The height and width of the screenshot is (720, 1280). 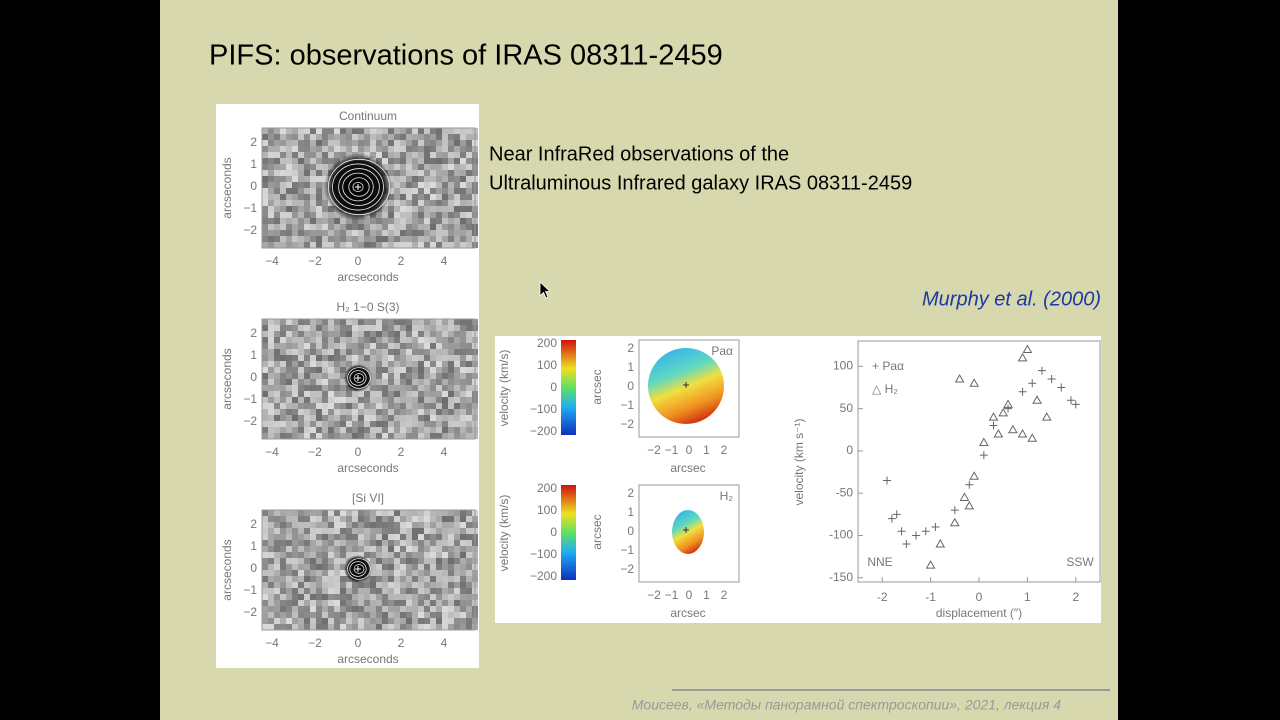 What do you see at coordinates (1008, 408) in the screenshot?
I see `paa-point` at bounding box center [1008, 408].